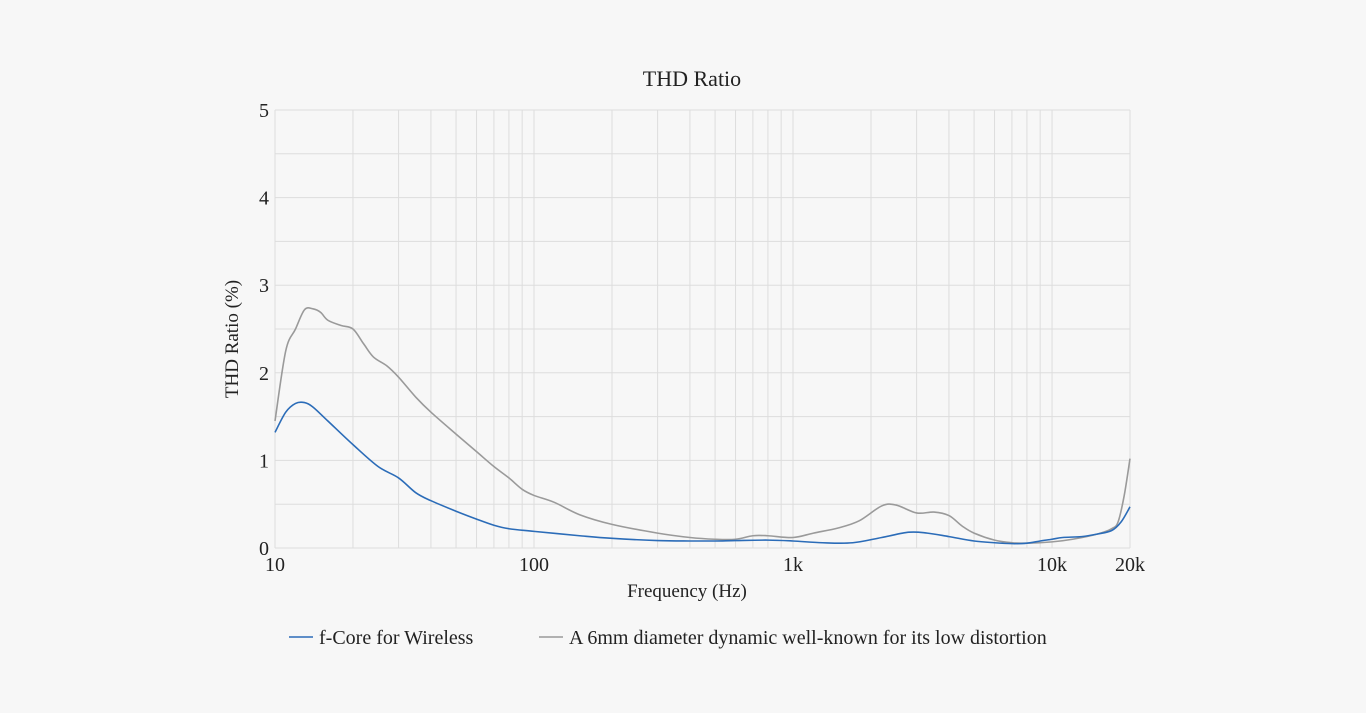  What do you see at coordinates (264, 461) in the screenshot?
I see `y-tick-label: 1` at bounding box center [264, 461].